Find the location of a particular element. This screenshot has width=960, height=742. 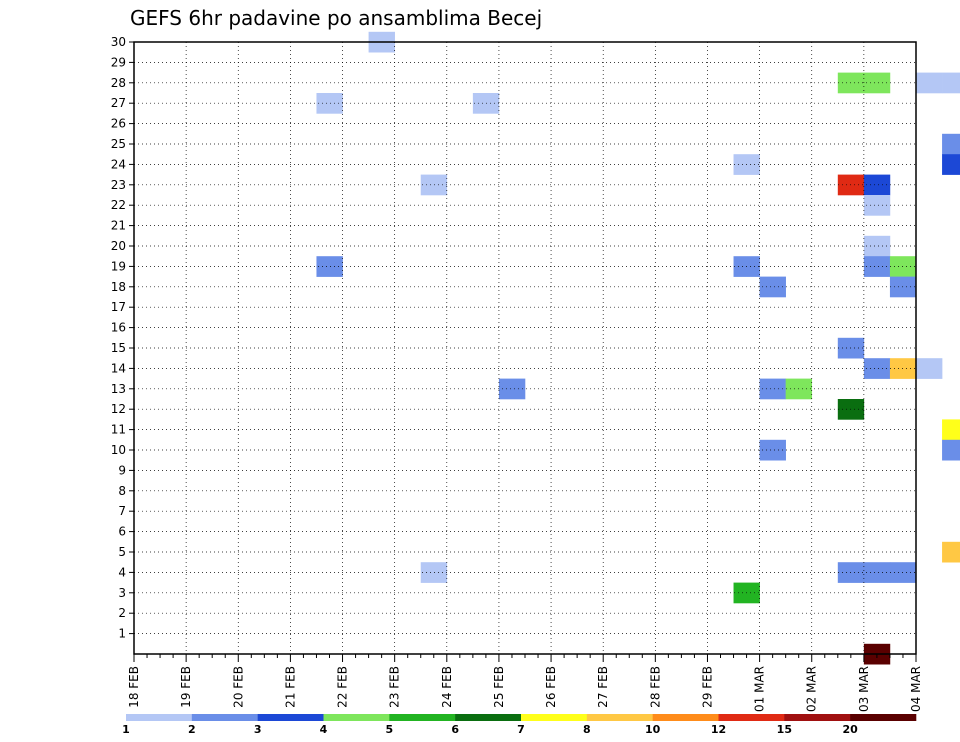

y-tick-label: 15 is located at coordinates (118, 348).